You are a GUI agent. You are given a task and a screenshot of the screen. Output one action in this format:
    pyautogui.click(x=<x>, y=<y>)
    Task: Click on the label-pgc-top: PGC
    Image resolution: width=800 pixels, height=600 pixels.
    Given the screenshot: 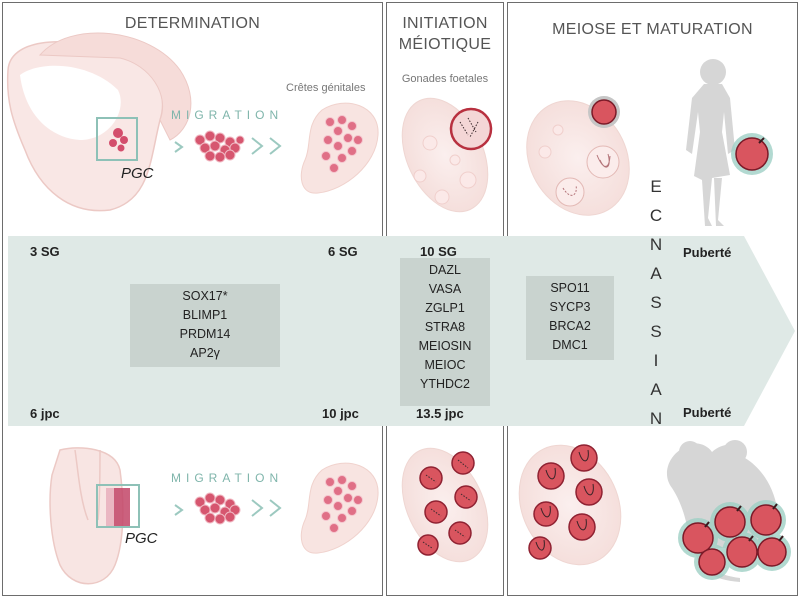 What is the action you would take?
    pyautogui.click(x=137, y=173)
    